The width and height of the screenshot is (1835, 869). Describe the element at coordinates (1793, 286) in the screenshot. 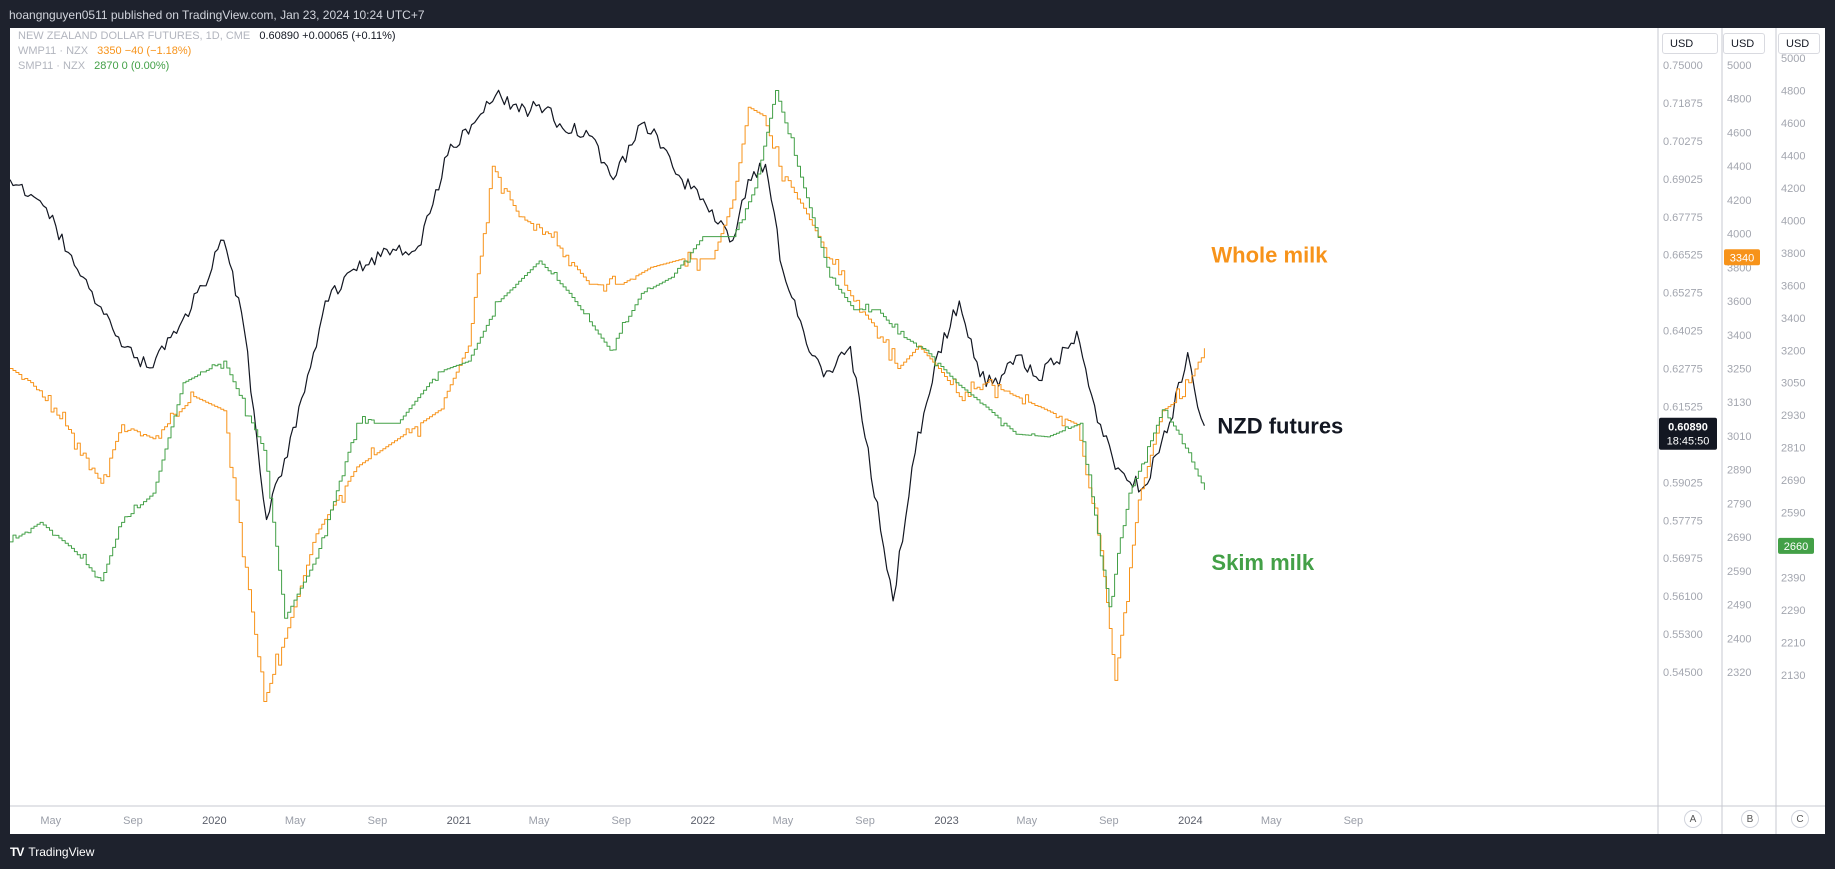

I see `scale-c-tick: 3600` at that location.